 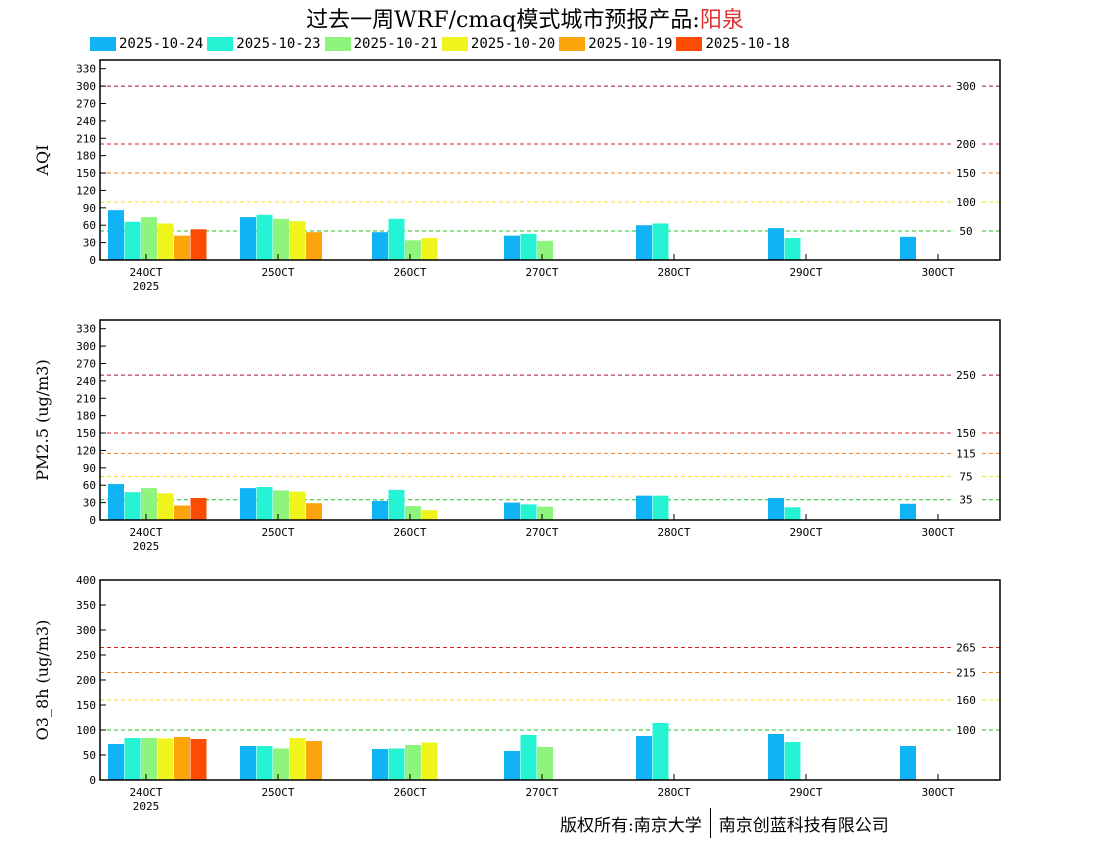 What do you see at coordinates (409, 532) in the screenshot?
I see `x-tick-label: 26OCT` at bounding box center [409, 532].